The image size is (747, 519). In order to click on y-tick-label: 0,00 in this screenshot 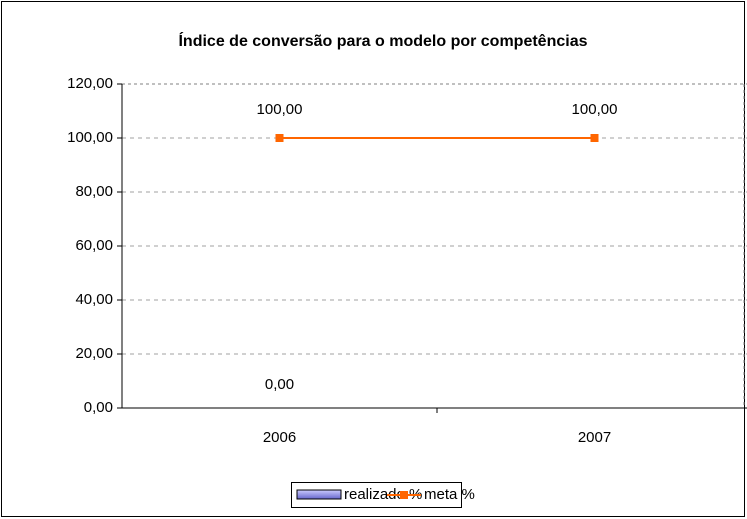, I will do `click(98, 407)`.